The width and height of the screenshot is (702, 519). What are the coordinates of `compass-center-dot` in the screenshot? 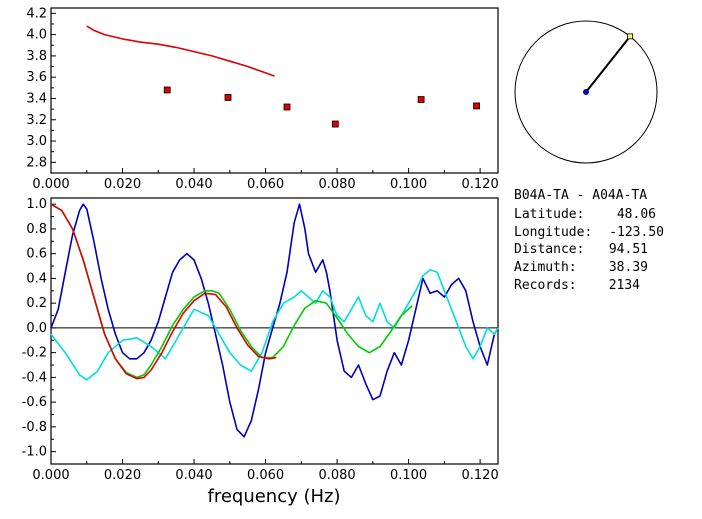 It's located at (586, 92).